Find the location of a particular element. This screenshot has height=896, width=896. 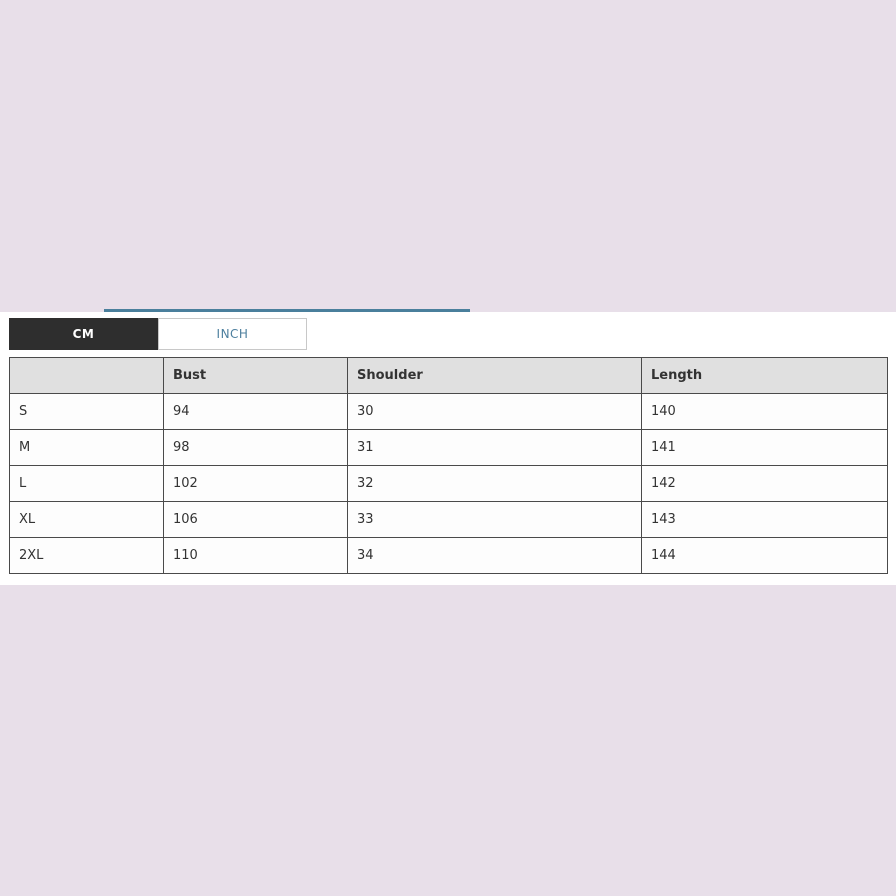

length-value: 141 is located at coordinates (764, 447).